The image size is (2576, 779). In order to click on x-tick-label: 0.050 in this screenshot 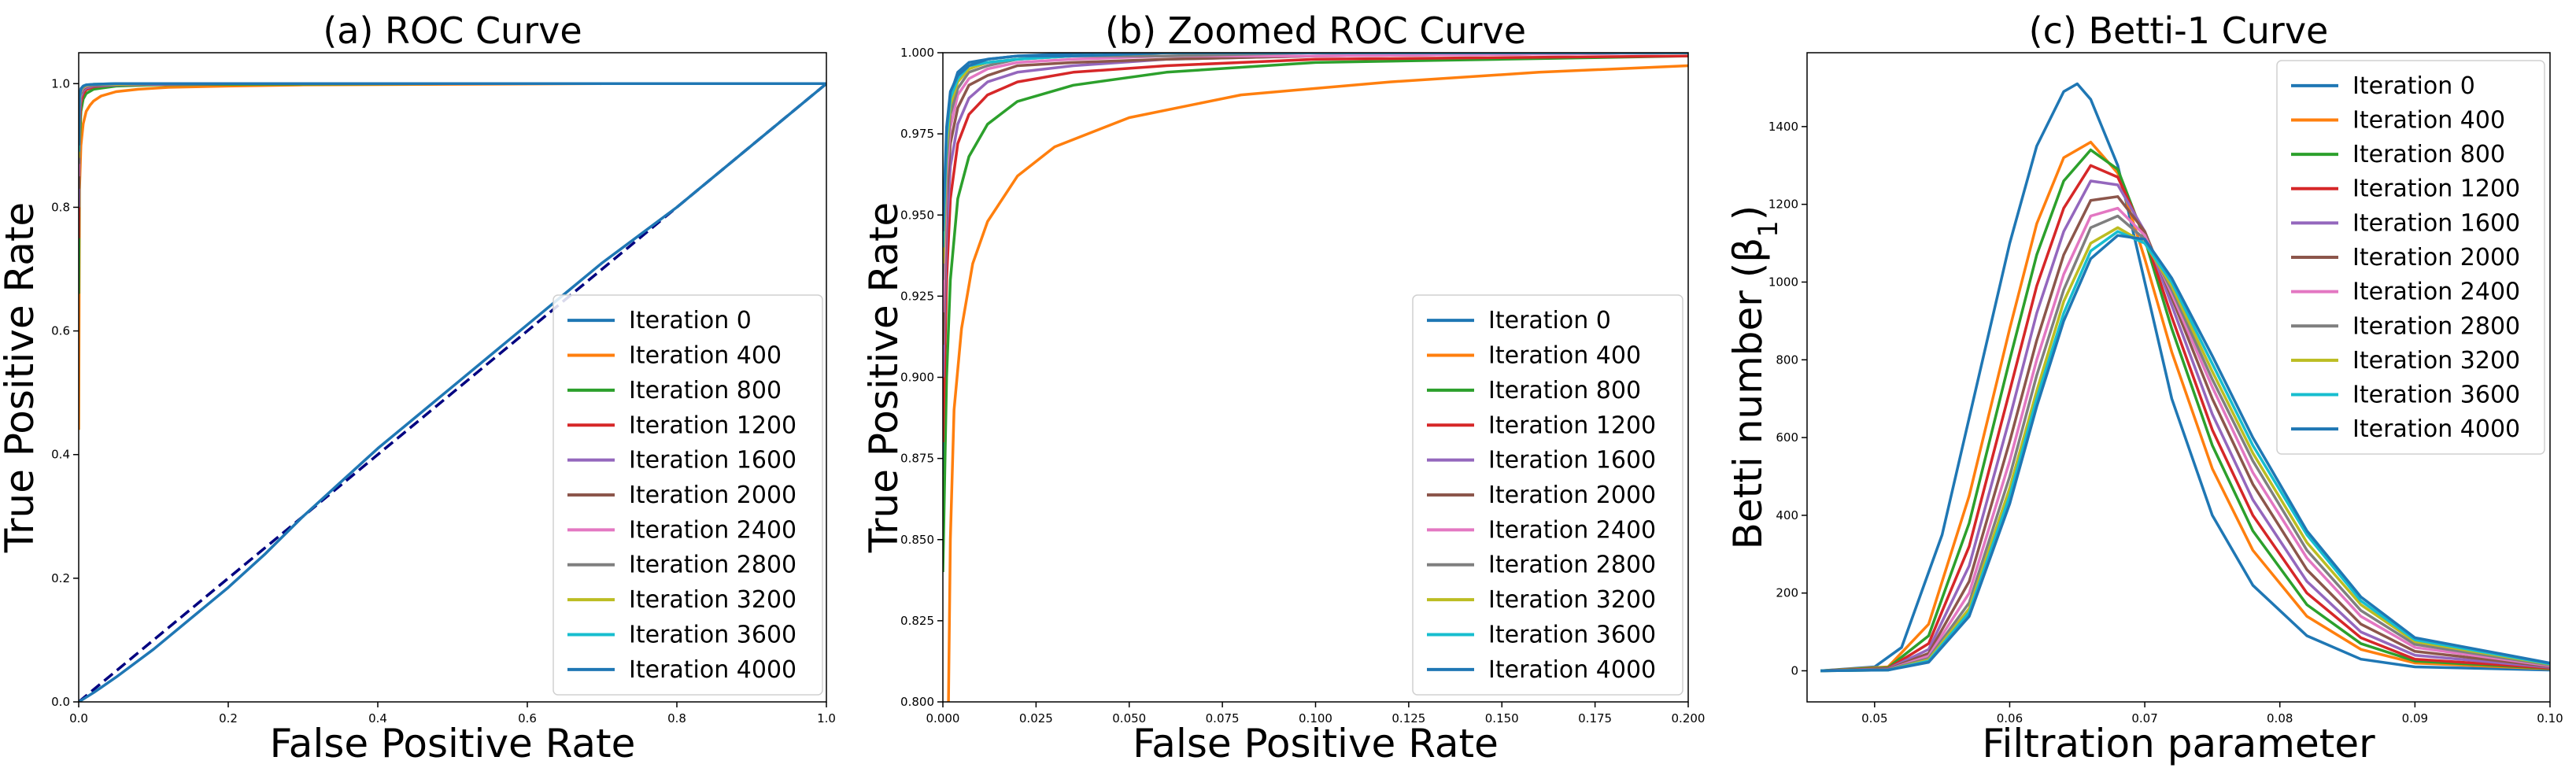, I will do `click(1129, 718)`.